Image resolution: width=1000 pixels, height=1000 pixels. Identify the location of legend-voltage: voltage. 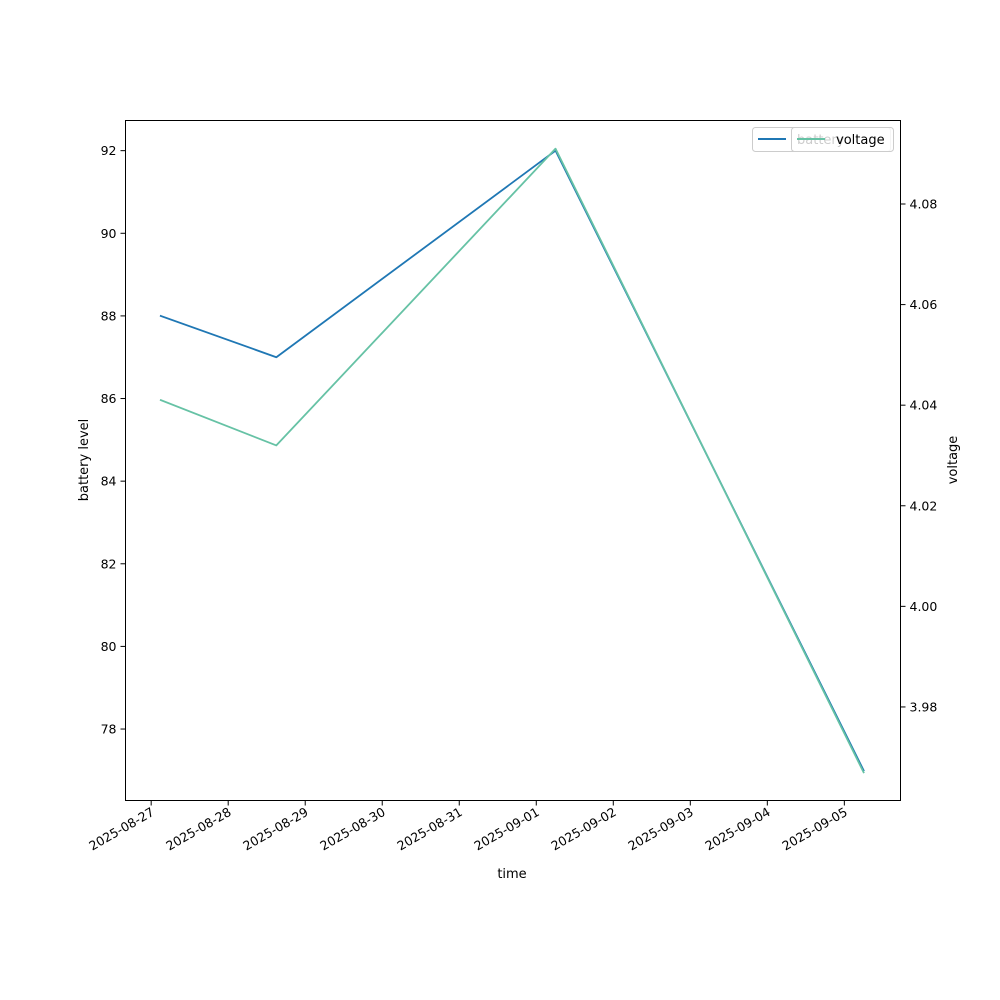
(842, 139).